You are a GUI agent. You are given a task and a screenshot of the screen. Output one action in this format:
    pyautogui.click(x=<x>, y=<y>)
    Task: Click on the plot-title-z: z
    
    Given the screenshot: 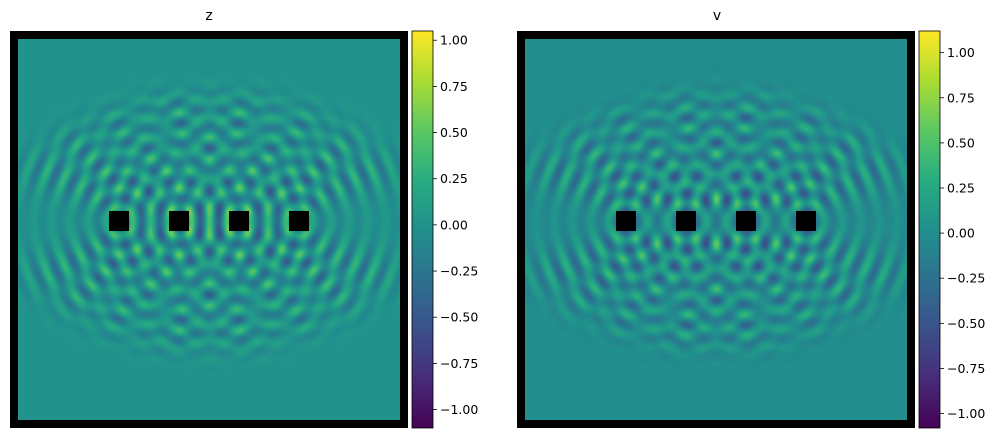 What is the action you would take?
    pyautogui.click(x=209, y=16)
    